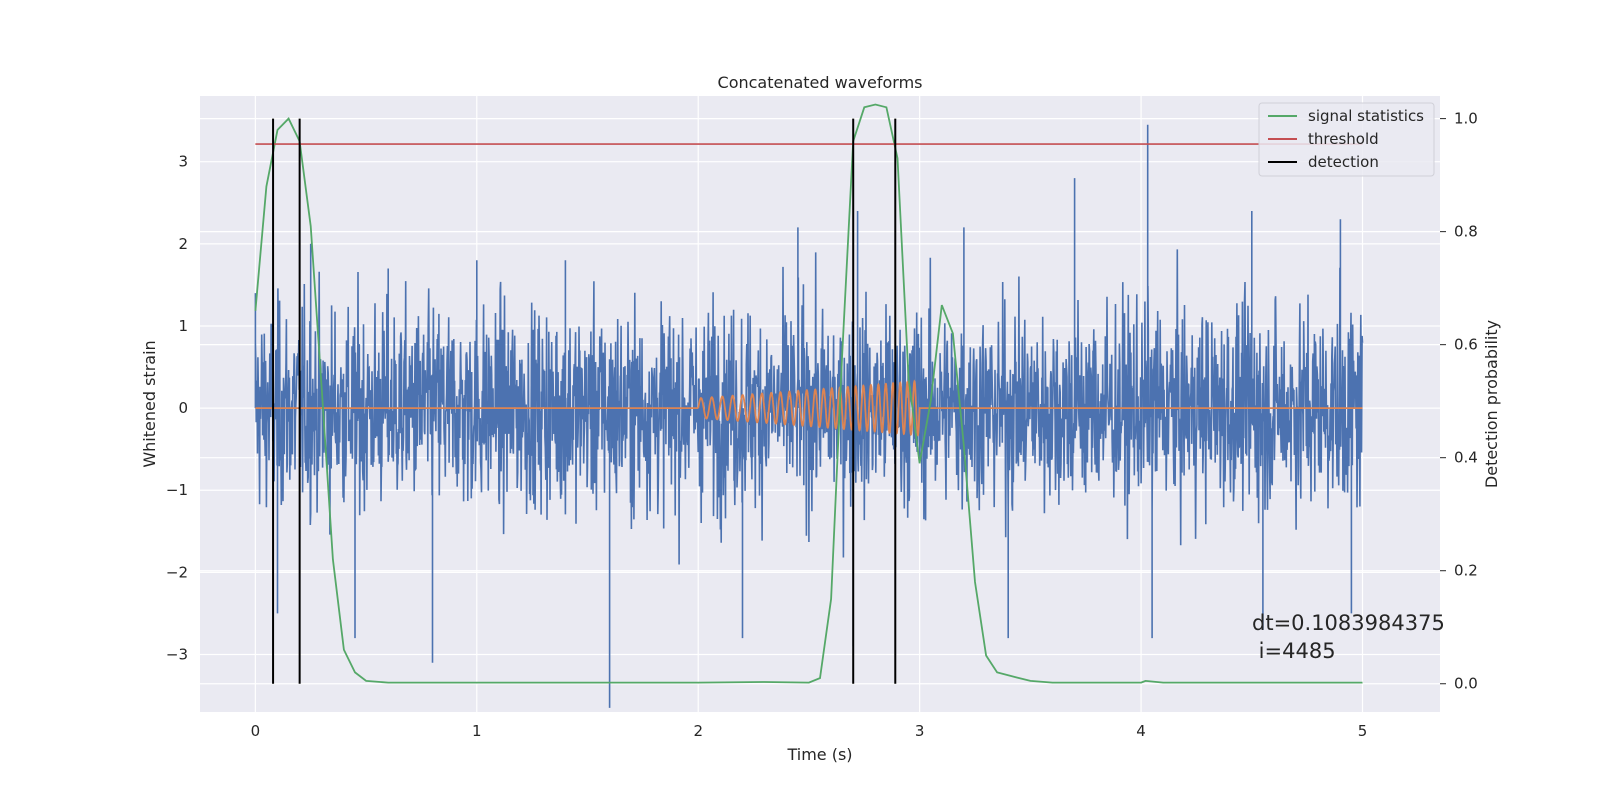 This screenshot has width=1600, height=804. I want to click on x-tick-label: 3, so click(920, 731).